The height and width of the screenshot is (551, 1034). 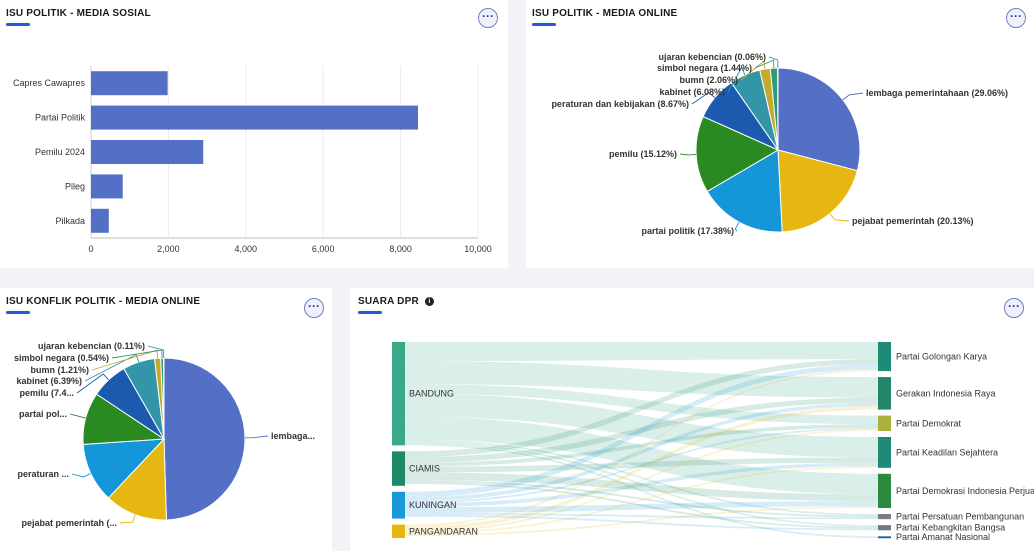 What do you see at coordinates (620, 104) in the screenshot?
I see `slice-label: peraturan dan kebijakan (8.67%)` at bounding box center [620, 104].